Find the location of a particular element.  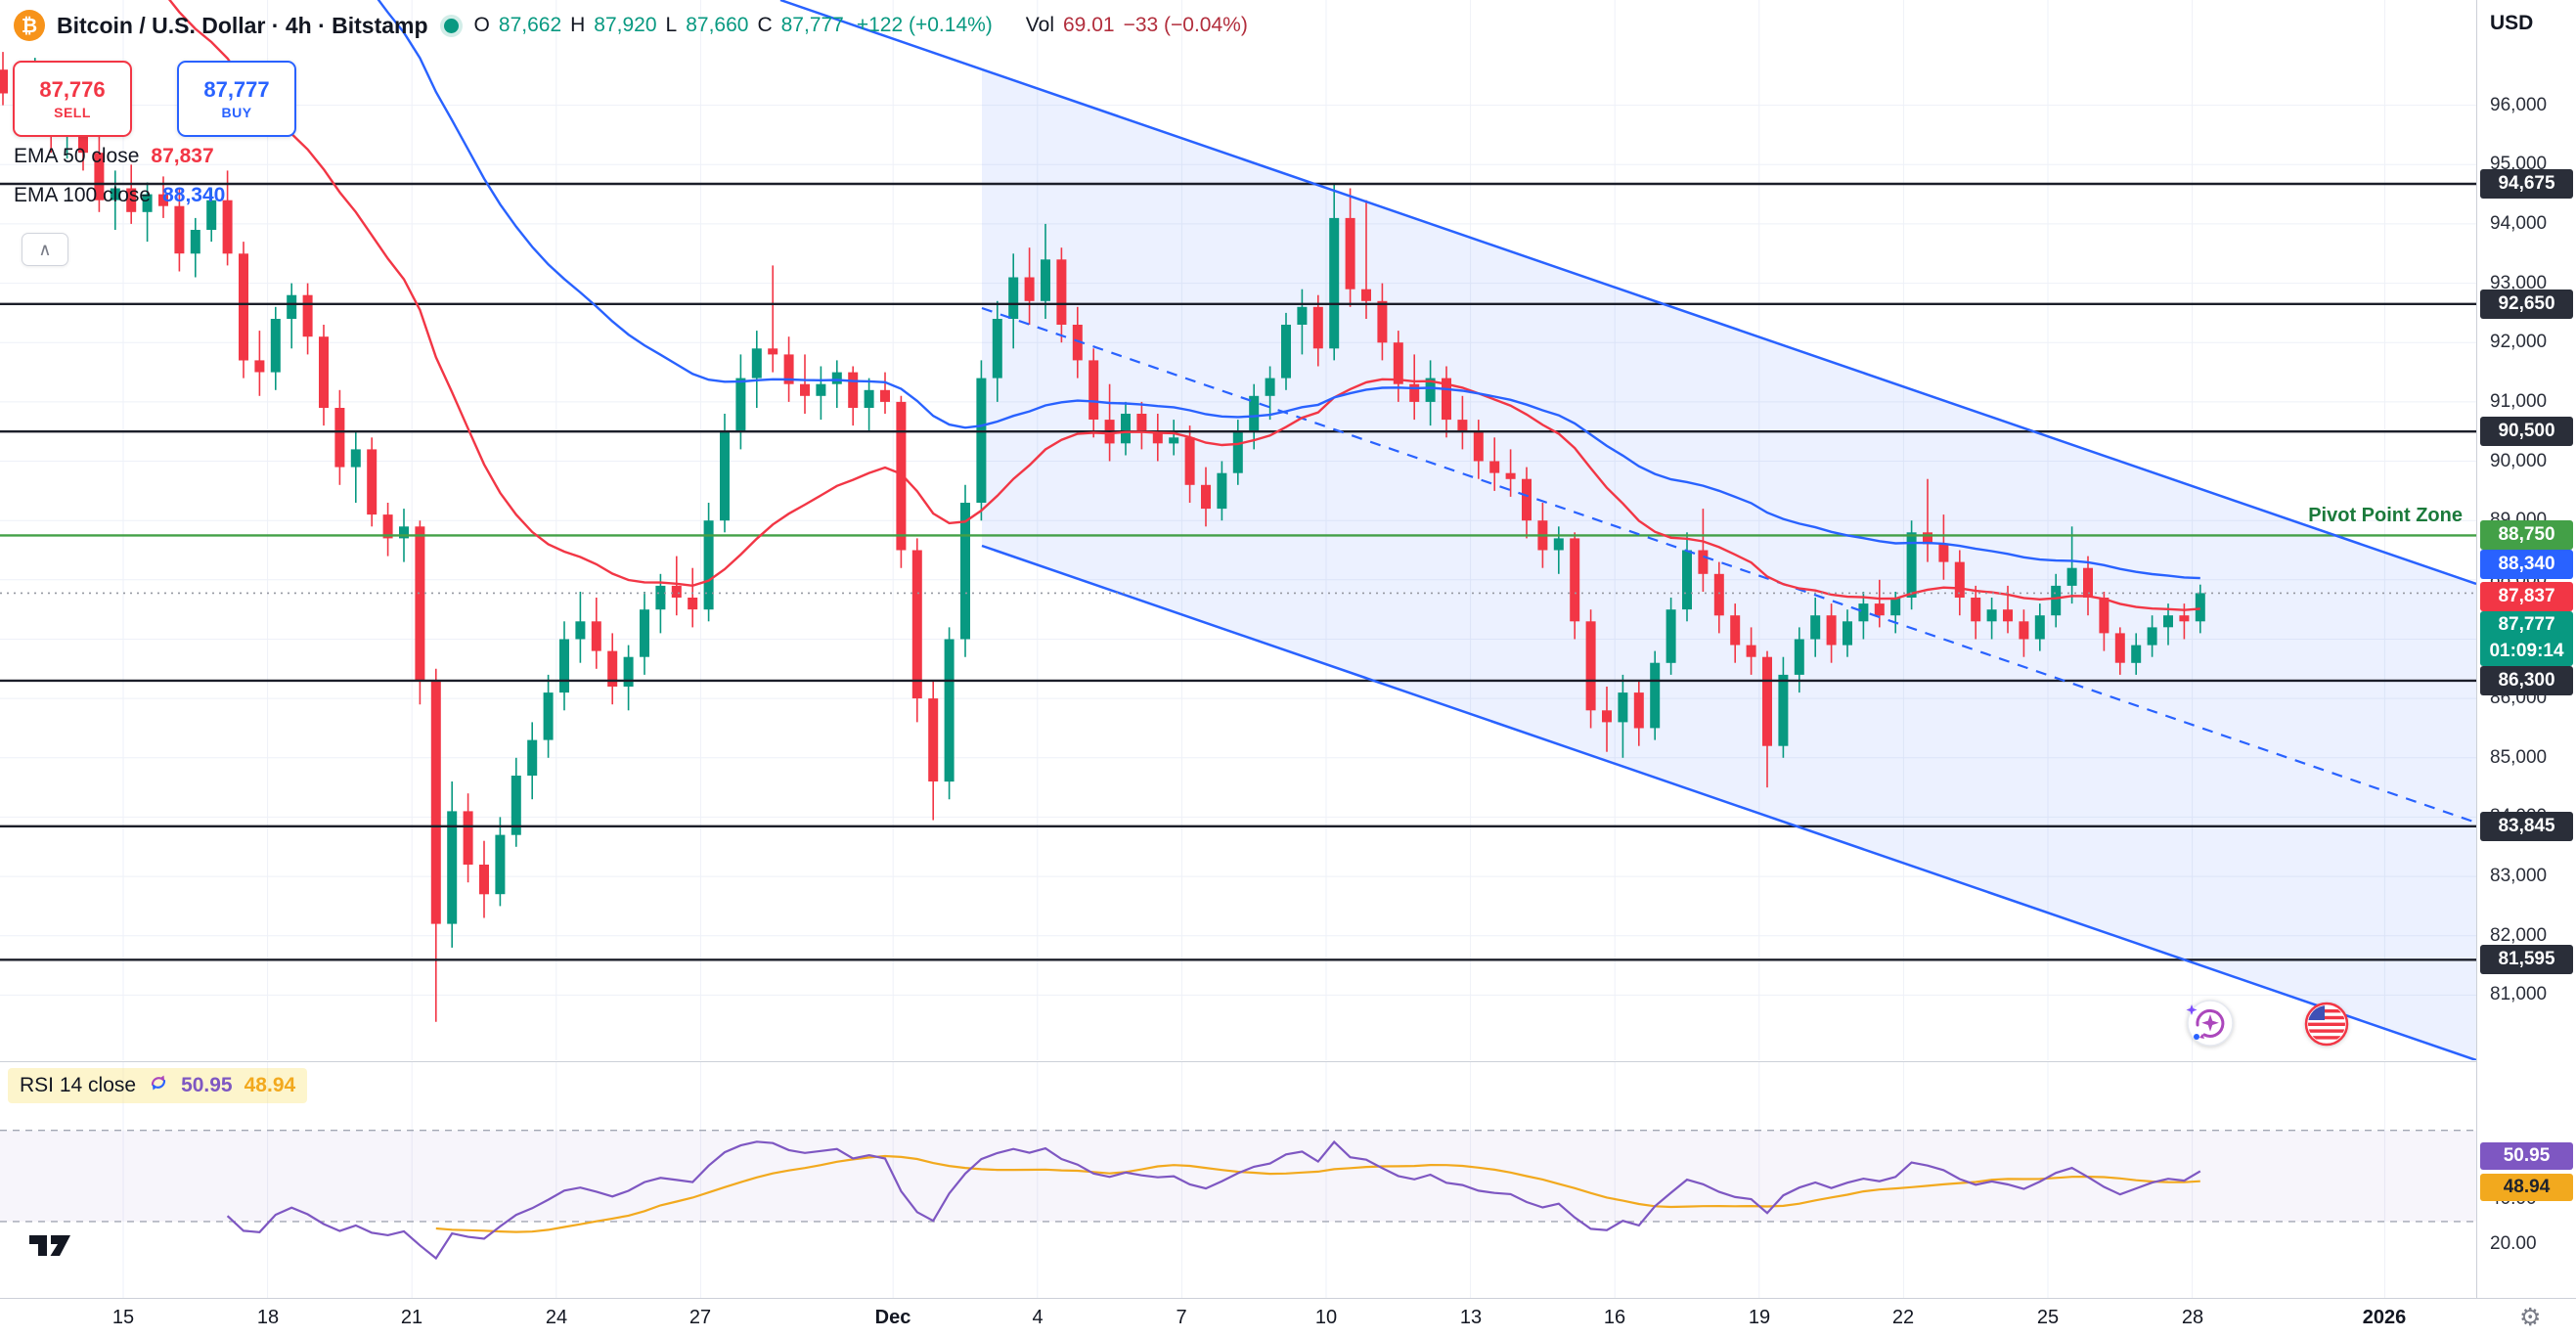

price-badge-sr: 81,595 is located at coordinates (2526, 960).